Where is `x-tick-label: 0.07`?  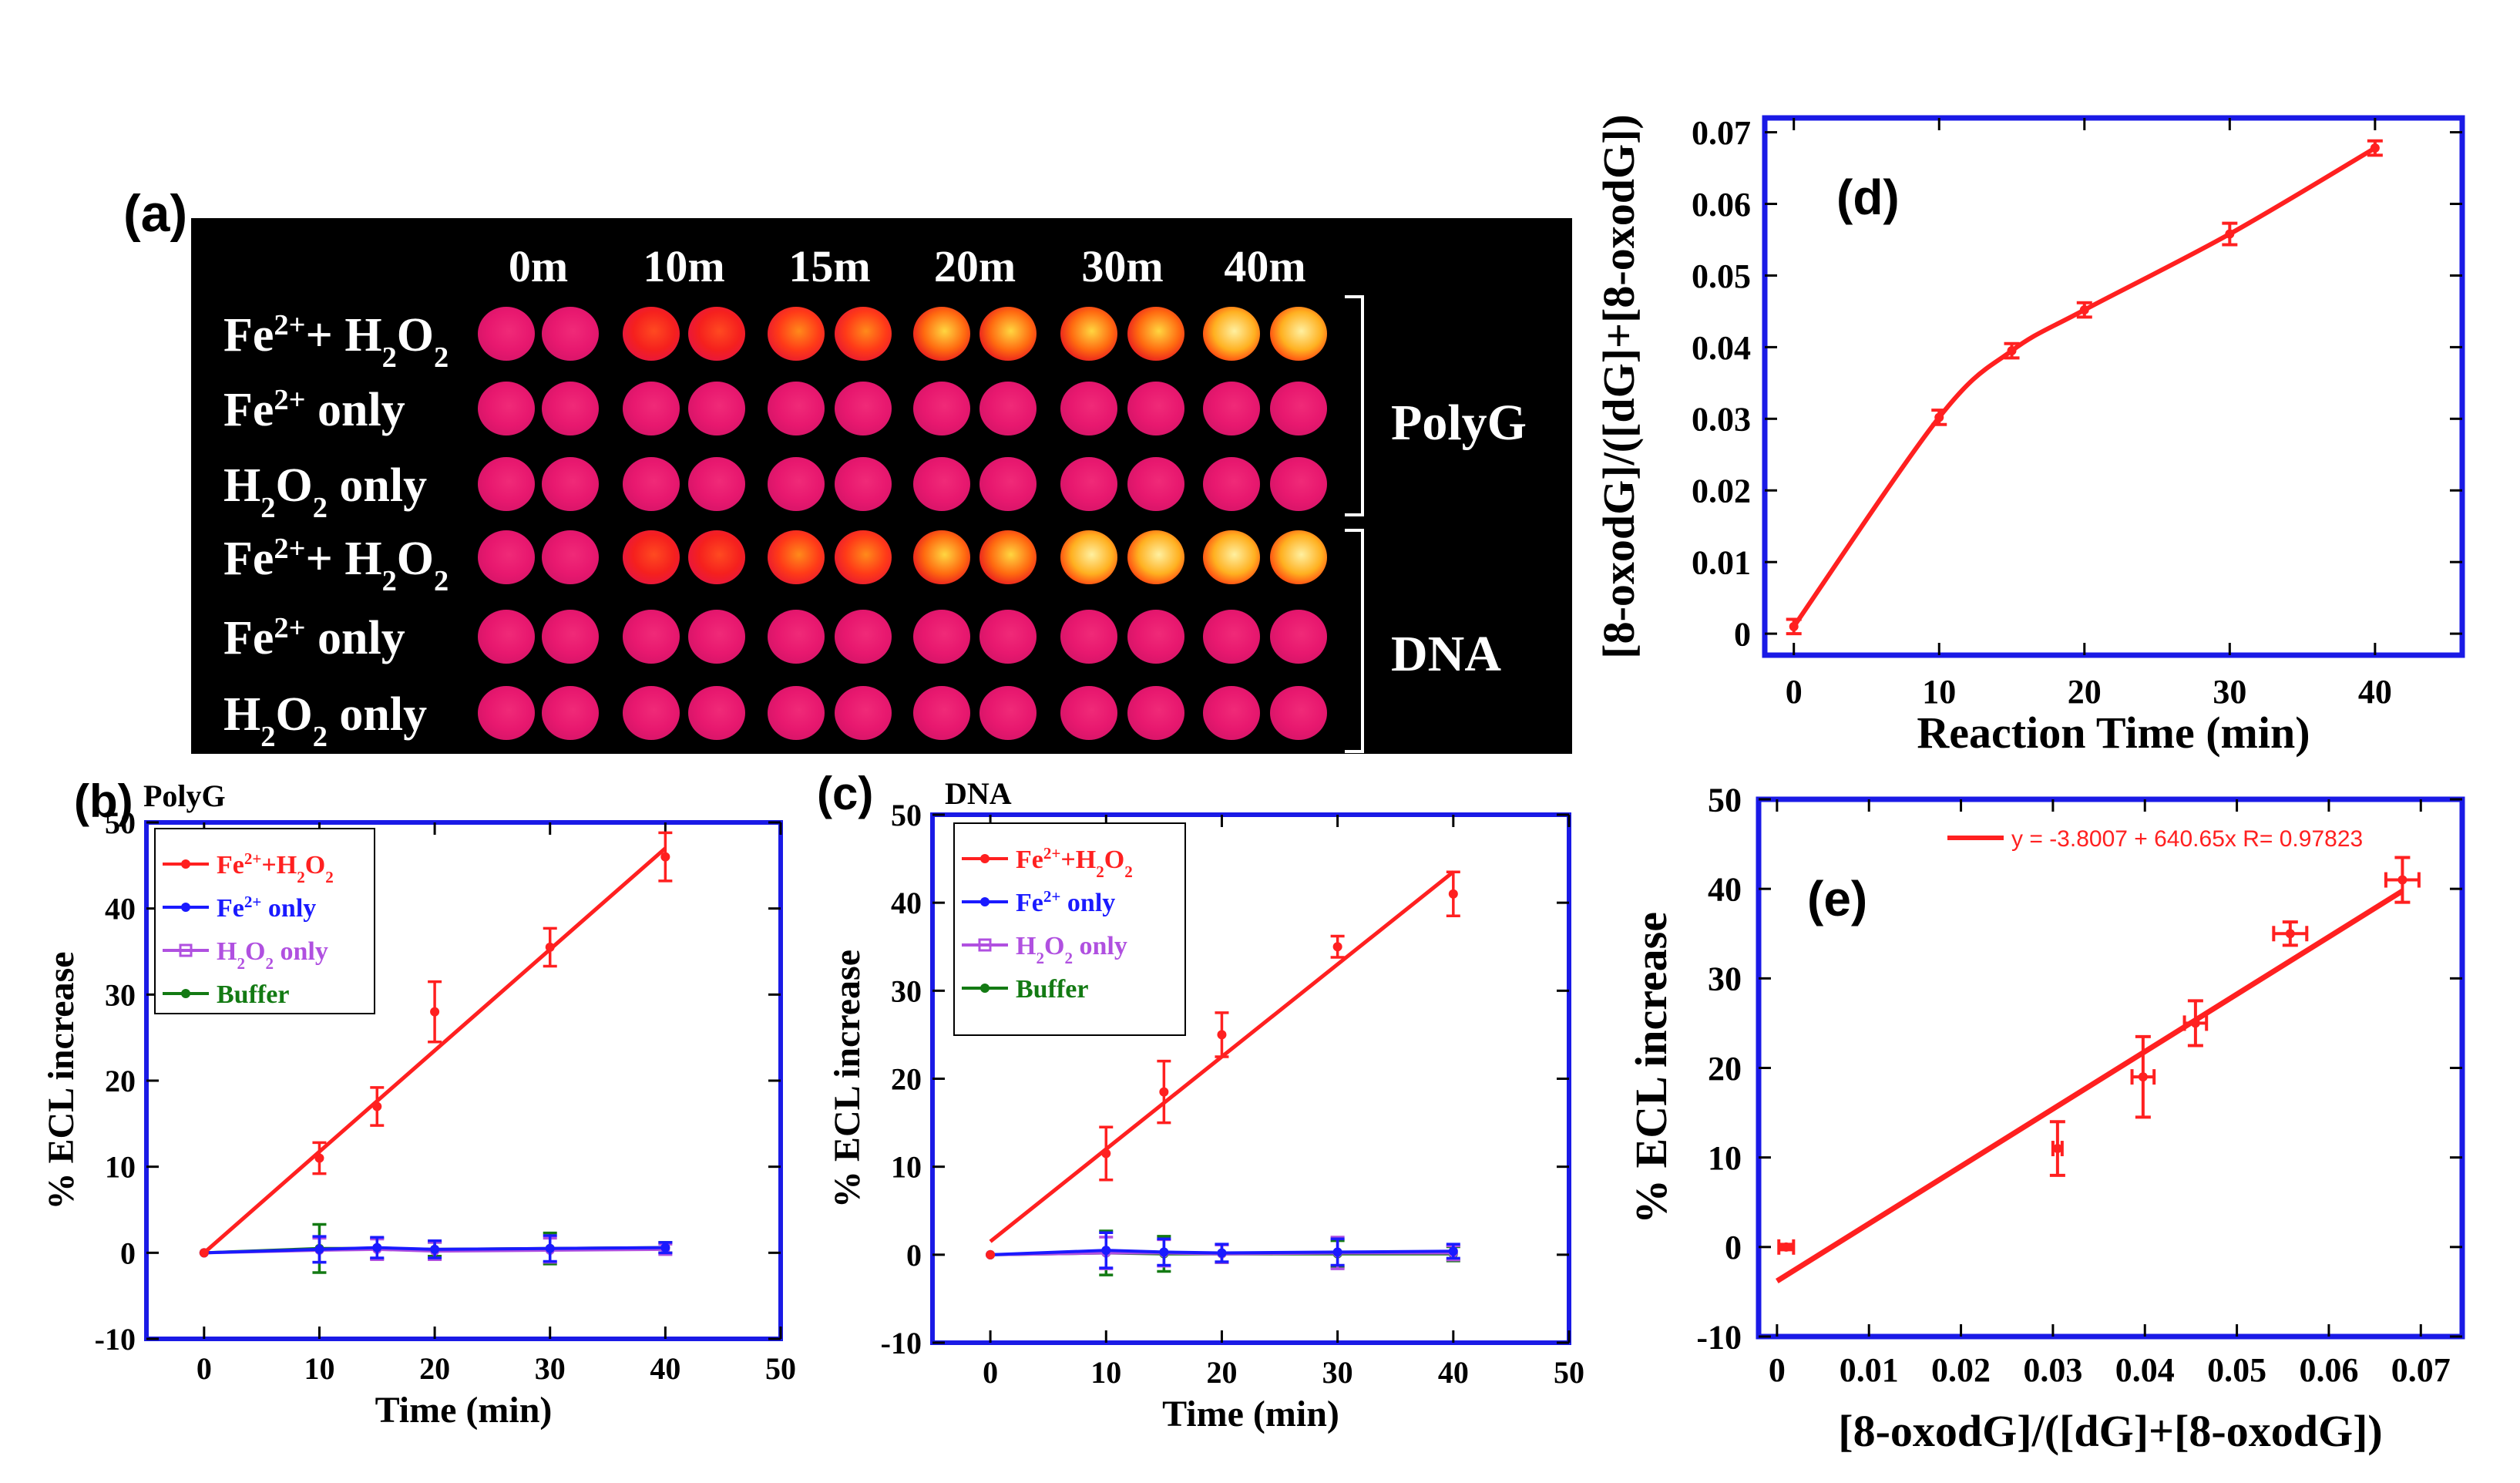
x-tick-label: 0.07 is located at coordinates (2421, 1370).